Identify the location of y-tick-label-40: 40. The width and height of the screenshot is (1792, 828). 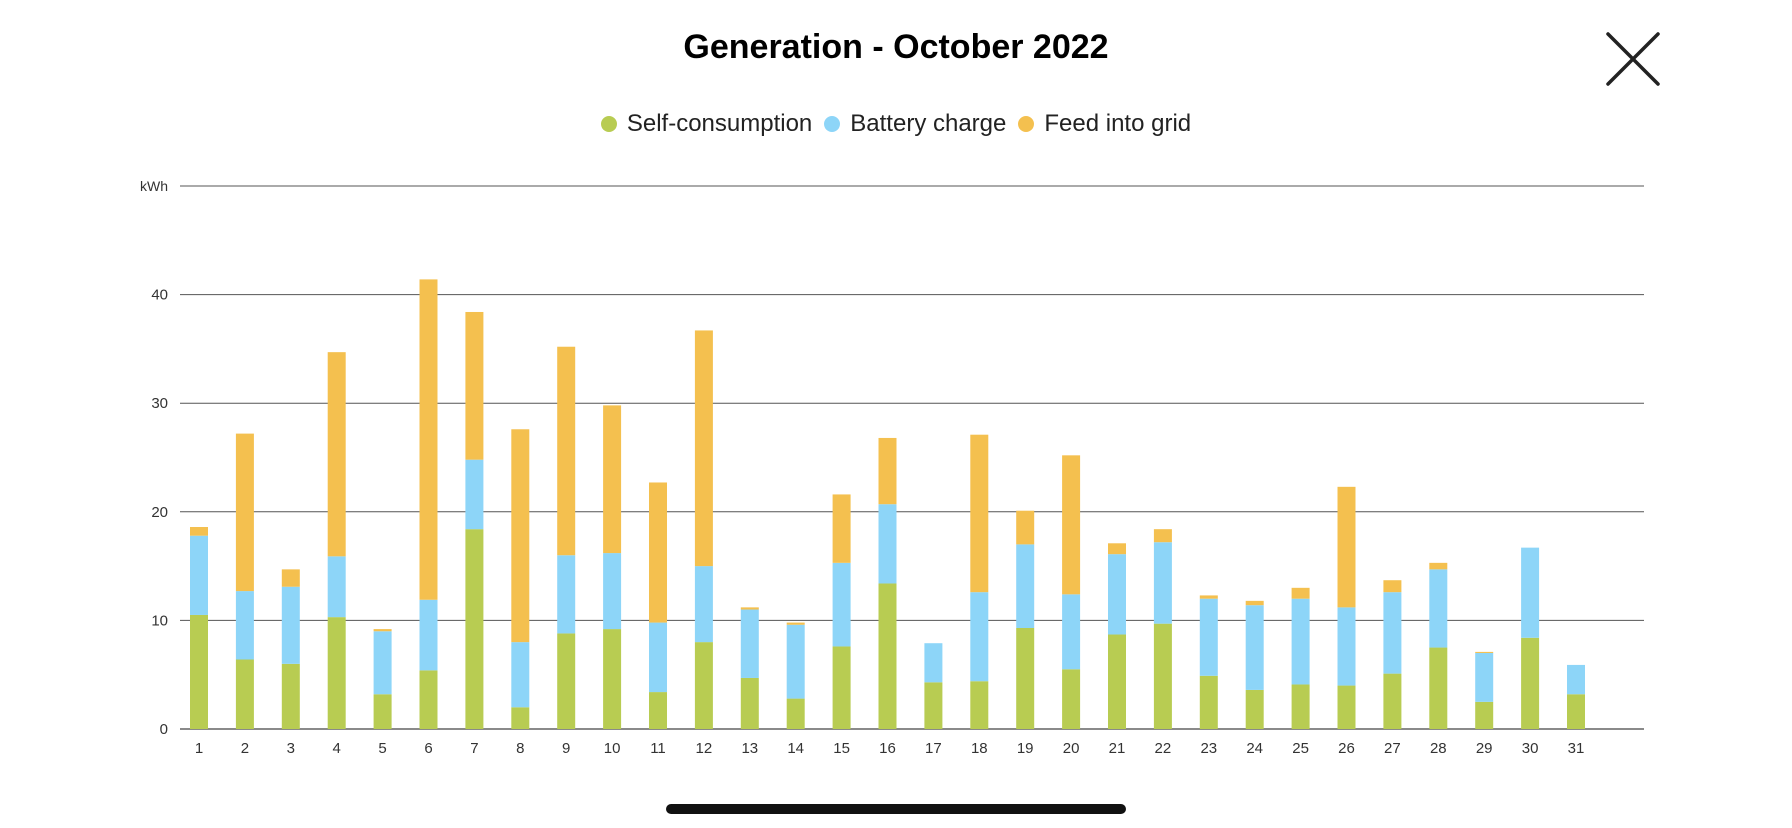
(159, 295).